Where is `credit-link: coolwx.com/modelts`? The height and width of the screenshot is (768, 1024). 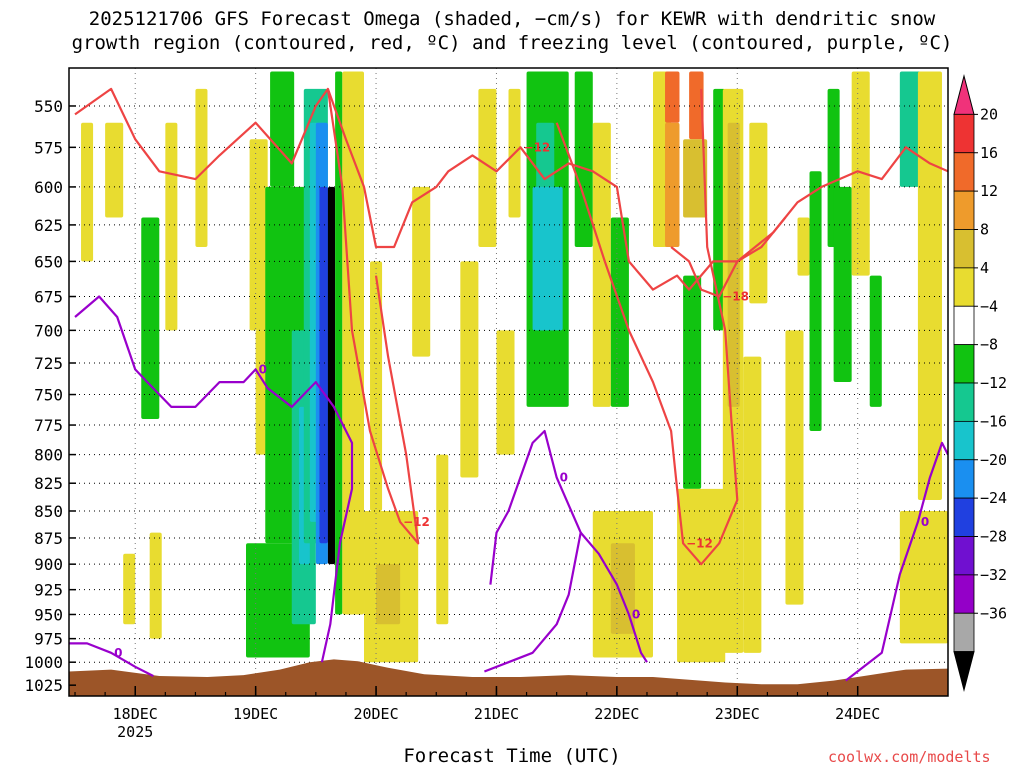 credit-link: coolwx.com/modelts is located at coordinates (909, 757).